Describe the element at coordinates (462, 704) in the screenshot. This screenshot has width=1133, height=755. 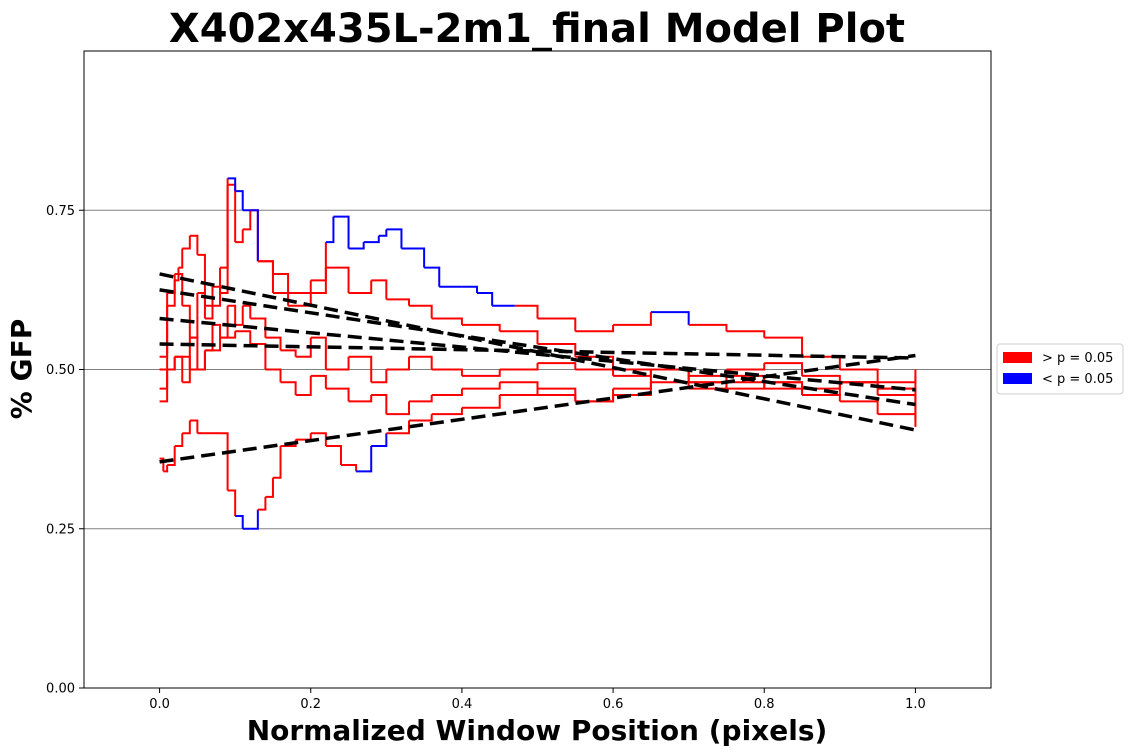
I see `x-tick-label: 0.4` at that location.